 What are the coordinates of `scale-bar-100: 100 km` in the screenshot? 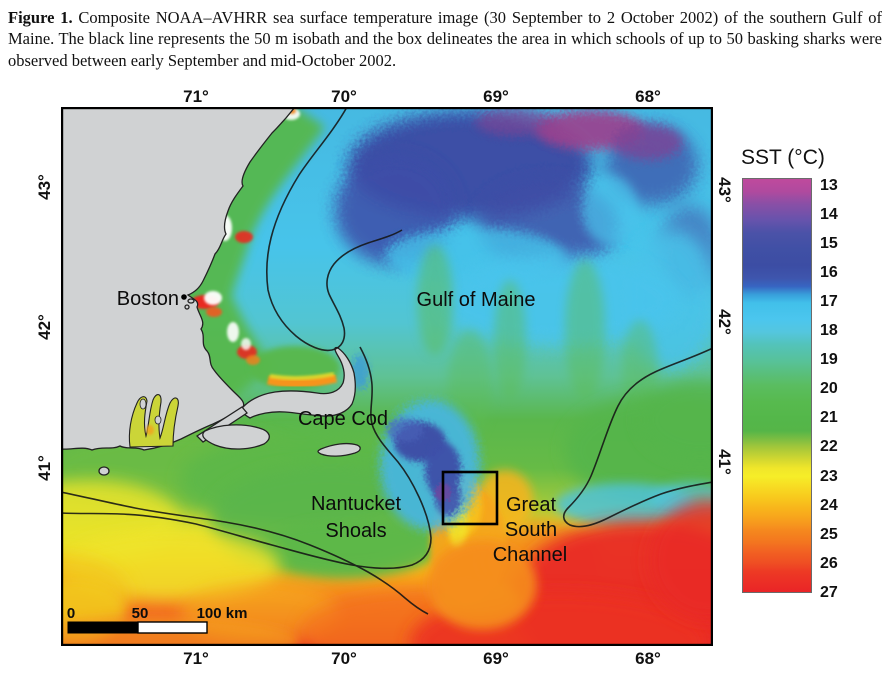 It's located at (222, 613).